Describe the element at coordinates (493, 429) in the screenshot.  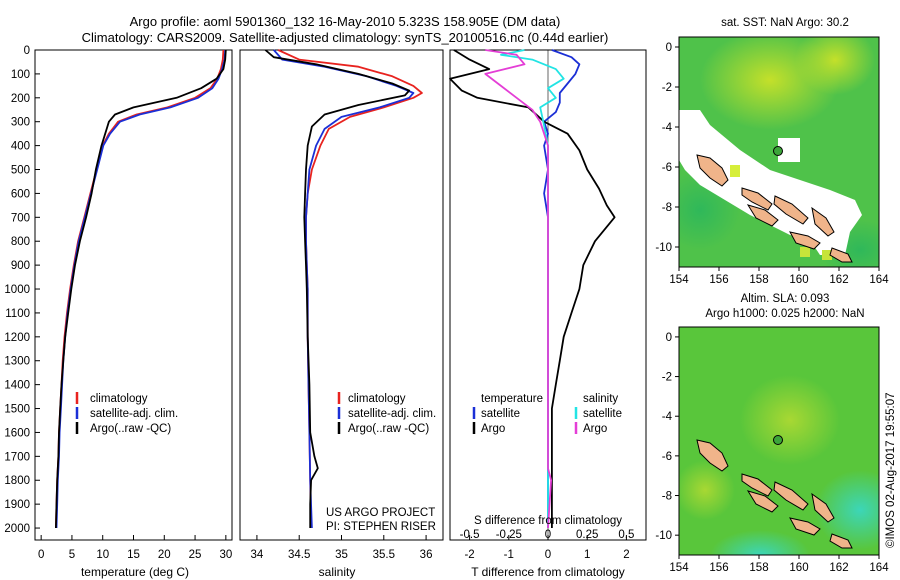
I see `legend-label-t-argo: Argo` at that location.